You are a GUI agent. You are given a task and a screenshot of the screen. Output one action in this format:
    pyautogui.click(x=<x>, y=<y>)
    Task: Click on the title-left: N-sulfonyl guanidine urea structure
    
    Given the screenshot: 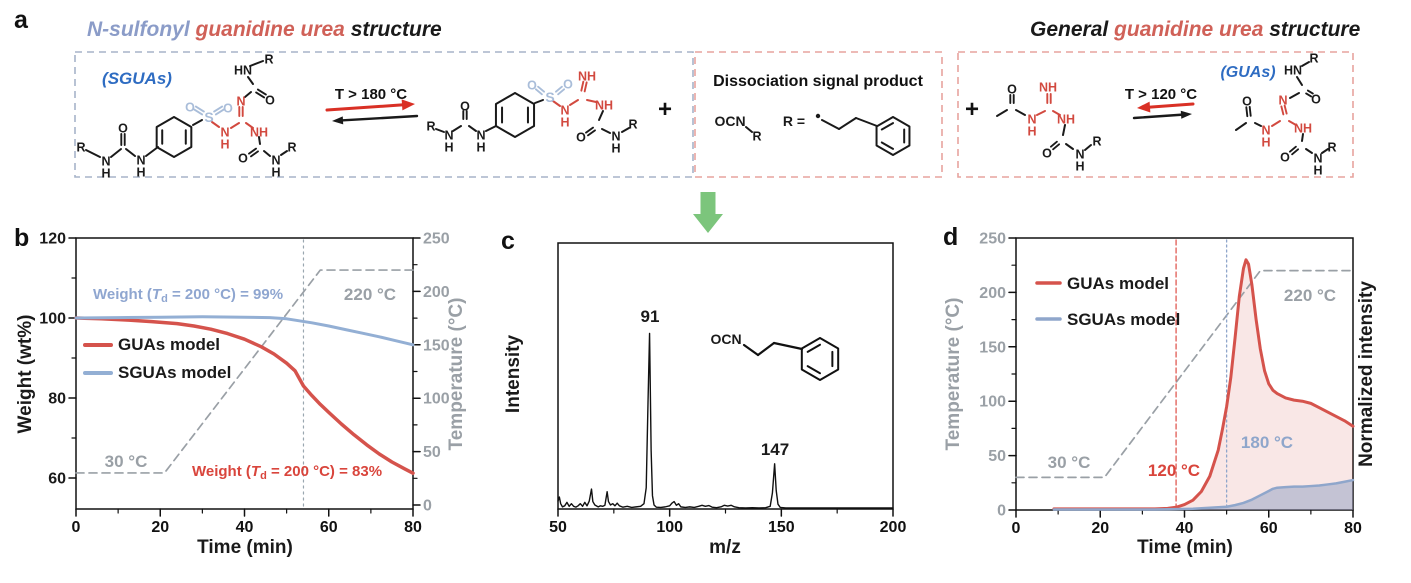 What is the action you would take?
    pyautogui.click(x=264, y=29)
    